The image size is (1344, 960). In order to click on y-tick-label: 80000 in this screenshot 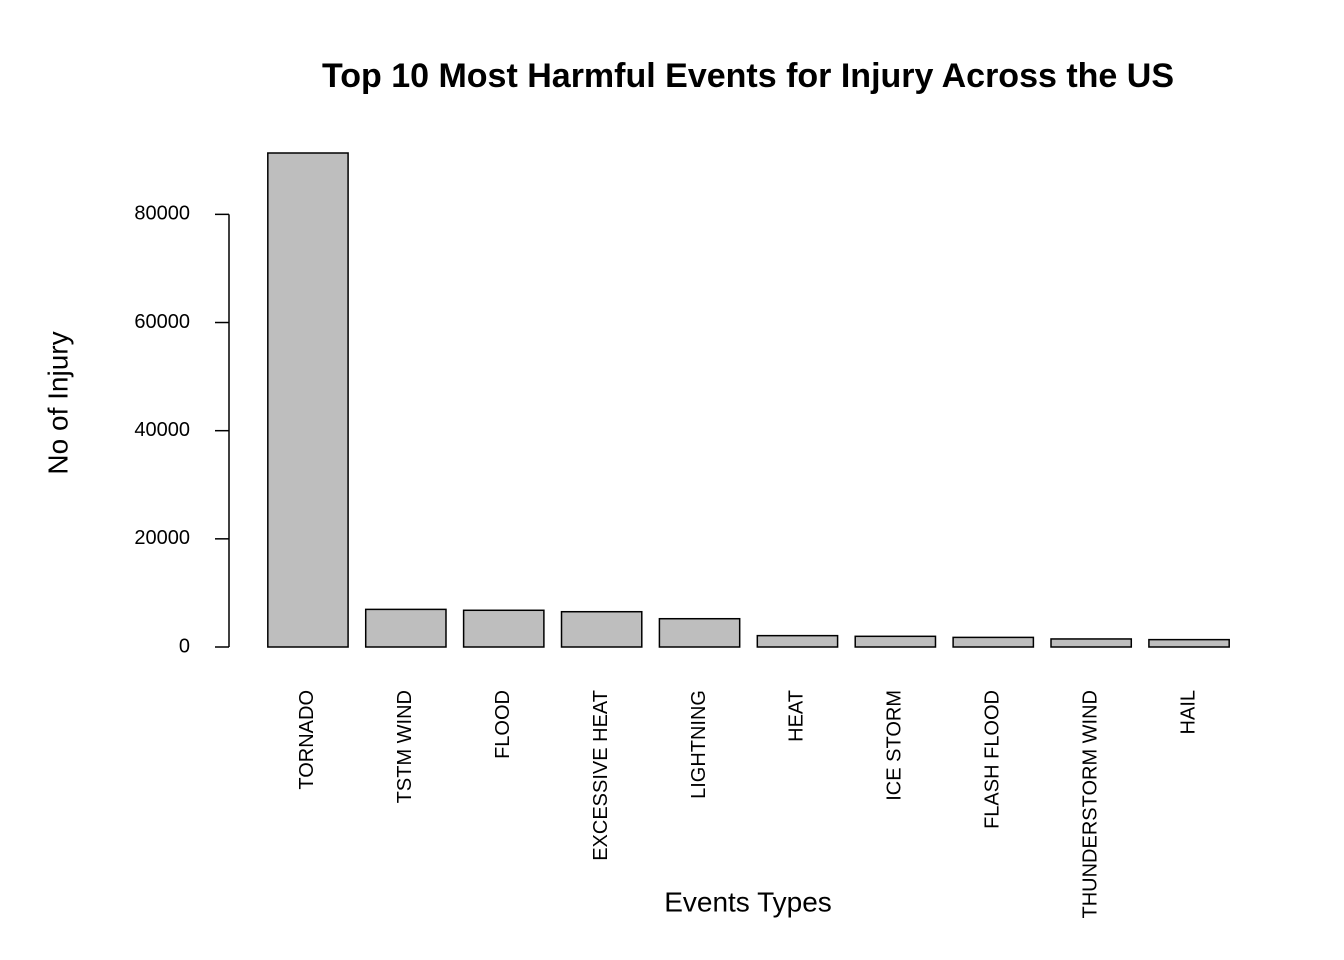, I will do `click(162, 214)`.